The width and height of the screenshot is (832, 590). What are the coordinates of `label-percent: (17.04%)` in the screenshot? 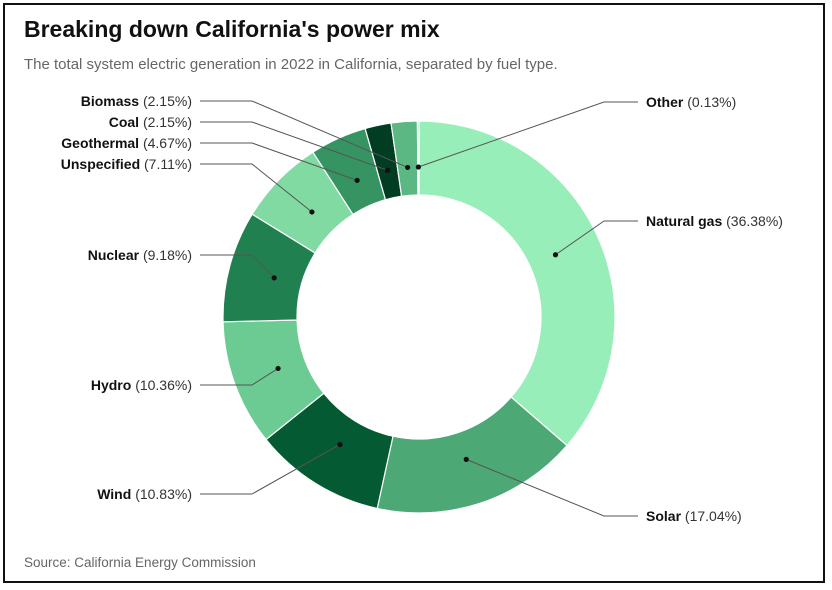 It's located at (713, 516).